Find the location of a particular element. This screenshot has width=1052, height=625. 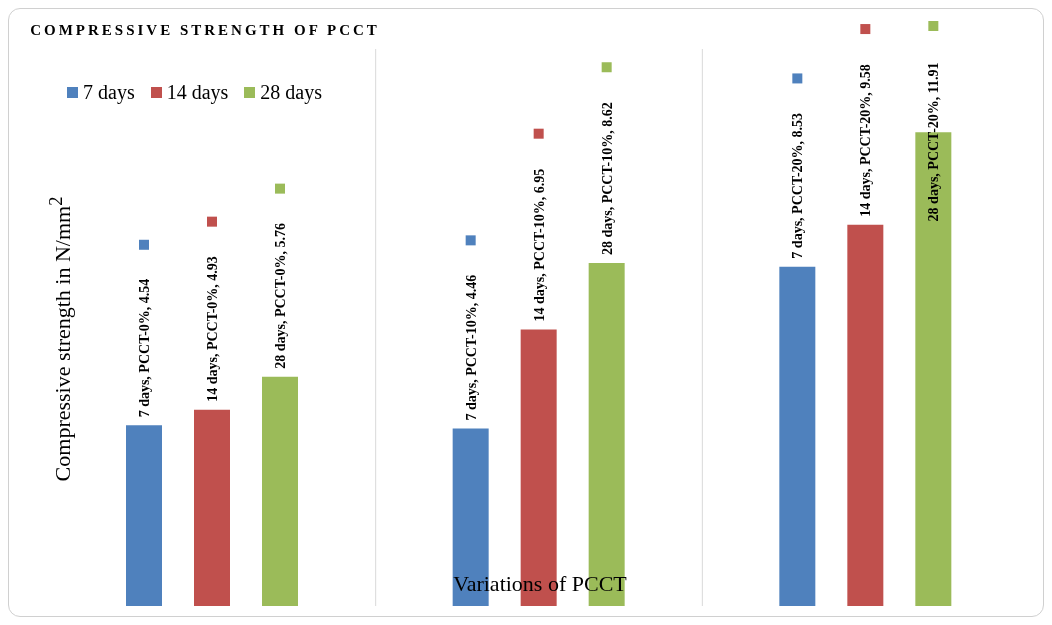

data-label: 7 days, PCCT-0%, 4.54 is located at coordinates (144, 348).